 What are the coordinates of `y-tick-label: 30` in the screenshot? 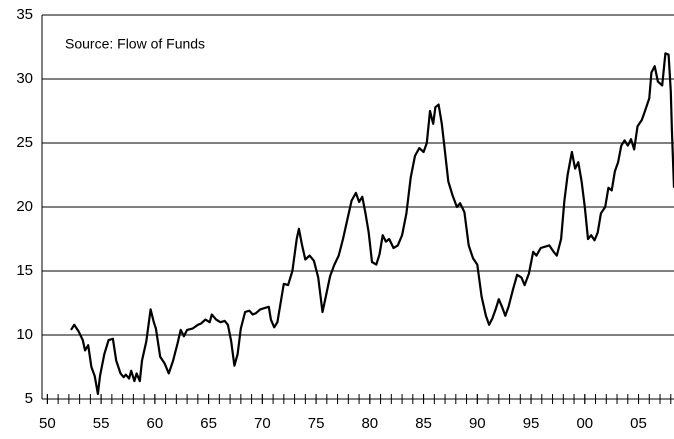 It's located at (24, 78).